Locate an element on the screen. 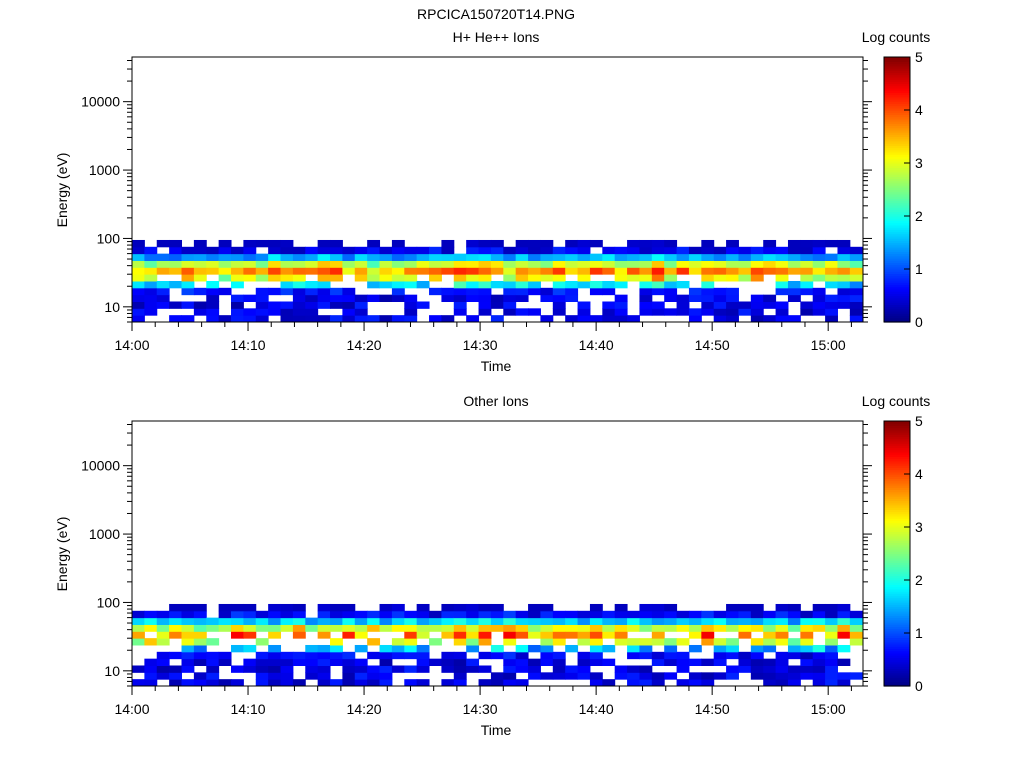 This screenshot has width=1024, height=768. x-tick-label: 14:00 is located at coordinates (131, 709).